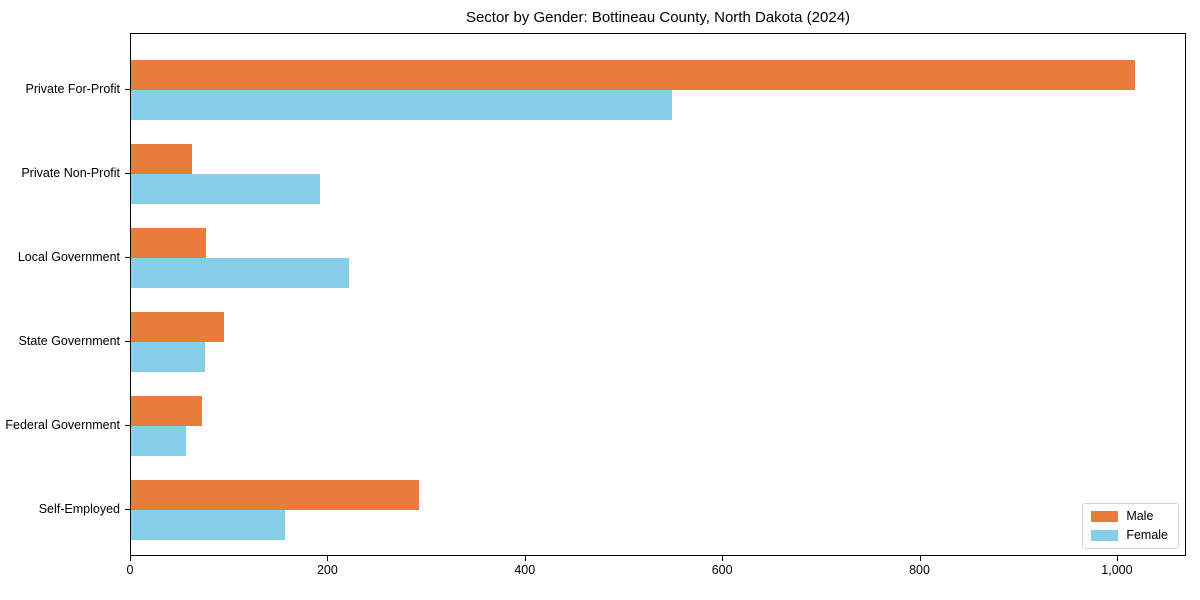  What do you see at coordinates (525, 570) in the screenshot?
I see `x-label-400: 400` at bounding box center [525, 570].